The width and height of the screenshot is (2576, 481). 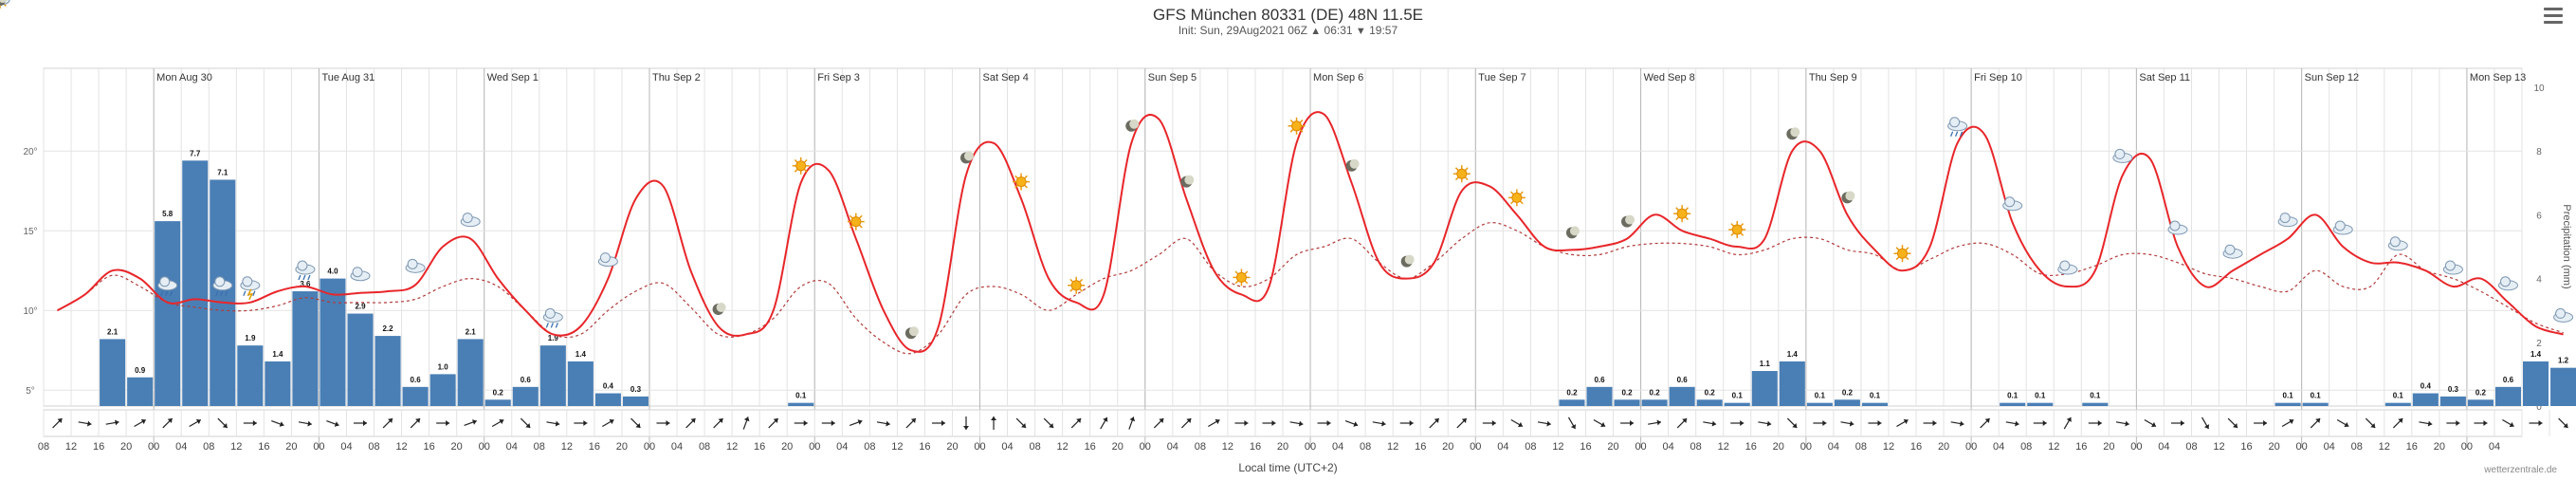 I want to click on precip-label: 0.1, so click(x=1875, y=396).